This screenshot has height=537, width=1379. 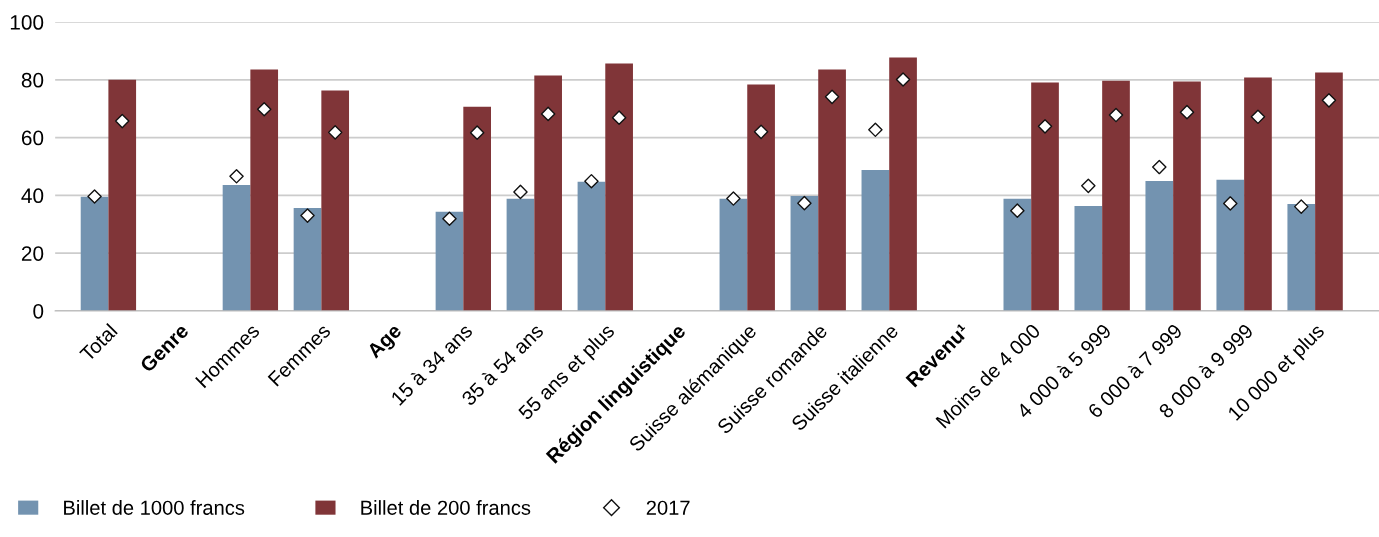 I want to click on legend-label: Billet de 1000 francs, so click(x=154, y=507).